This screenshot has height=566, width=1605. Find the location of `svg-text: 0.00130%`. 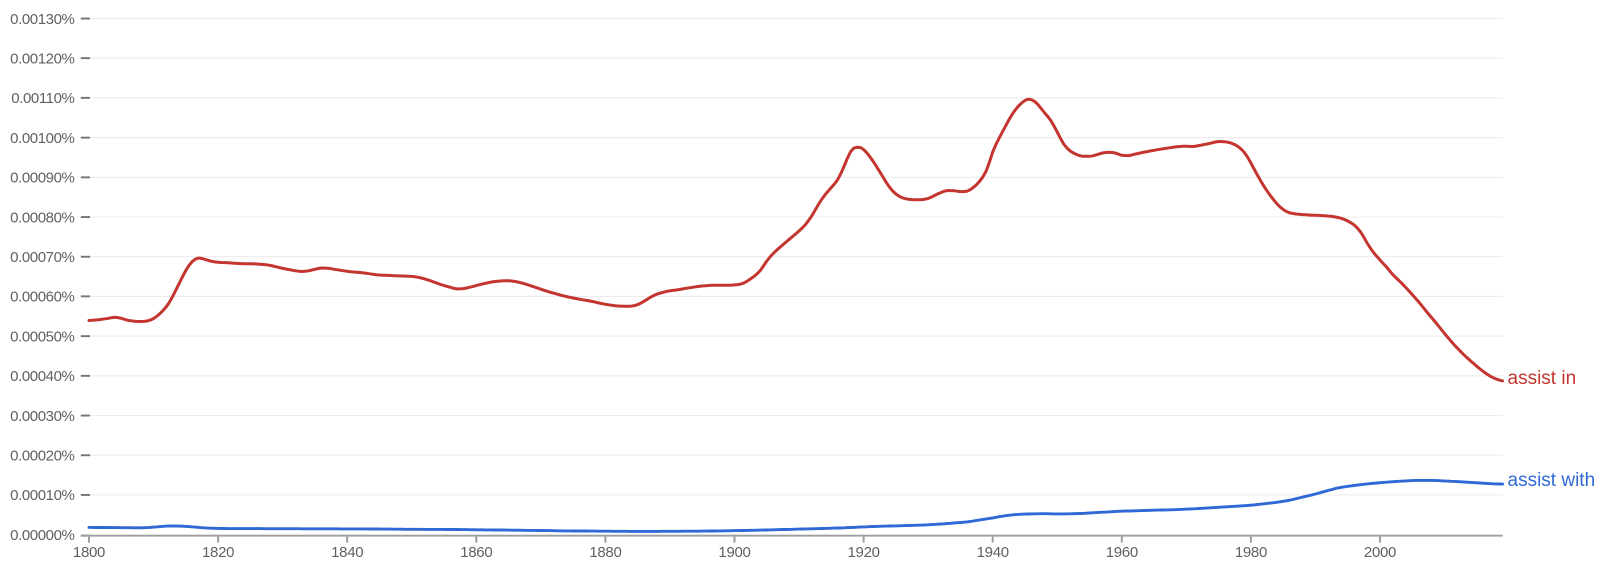

svg-text: 0.00130% is located at coordinates (42, 19).